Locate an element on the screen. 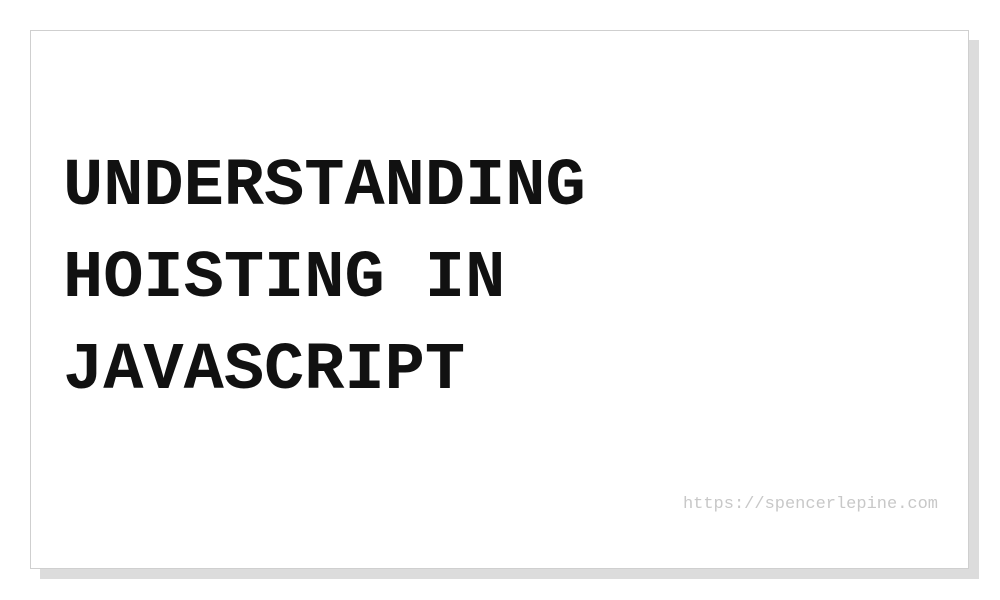 The image size is (1000, 600). title-line-2: HOISTING IN is located at coordinates (284, 279).